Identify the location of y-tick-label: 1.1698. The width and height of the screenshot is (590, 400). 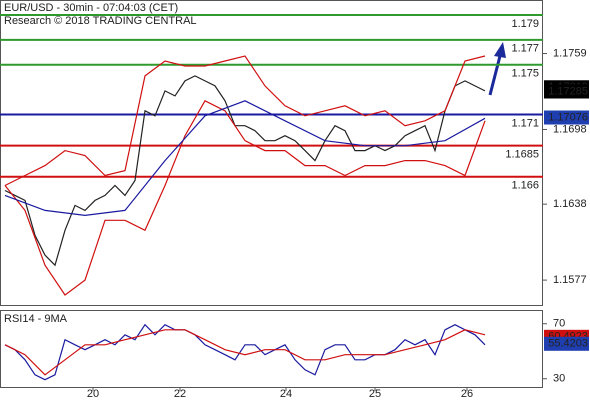
(570, 129).